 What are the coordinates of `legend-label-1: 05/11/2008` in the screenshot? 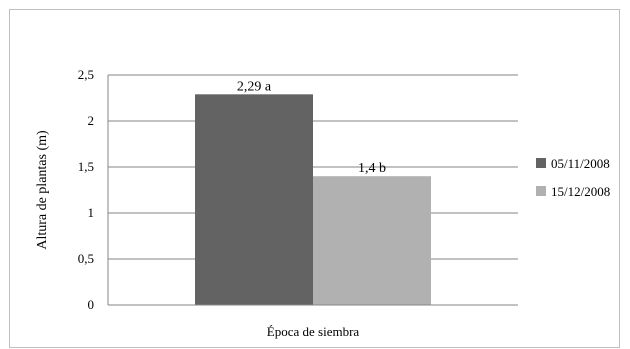 It's located at (580, 163).